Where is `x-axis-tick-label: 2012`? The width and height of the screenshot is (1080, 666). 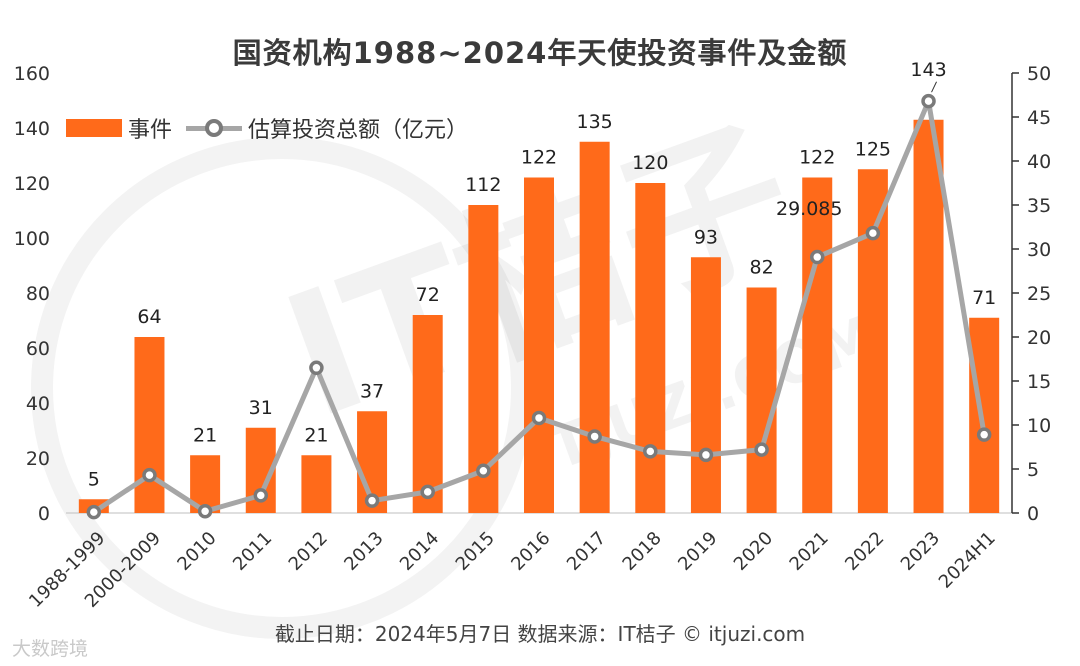 x-axis-tick-label: 2012 is located at coordinates (308, 551).